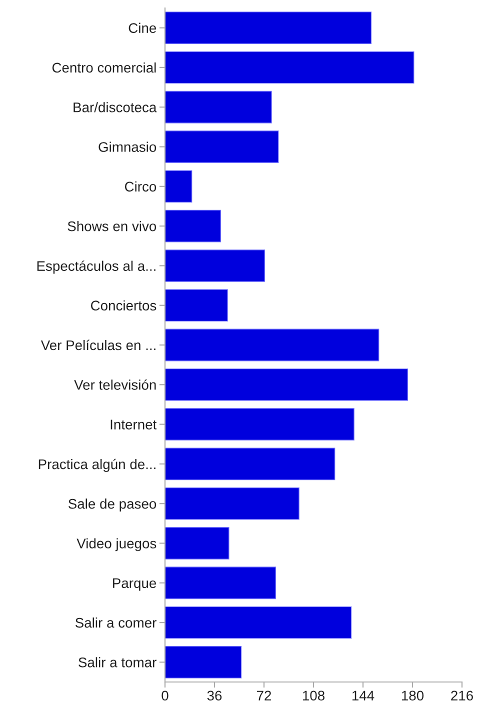  What do you see at coordinates (123, 305) in the screenshot?
I see `y-tick-label: Conciertos` at bounding box center [123, 305].